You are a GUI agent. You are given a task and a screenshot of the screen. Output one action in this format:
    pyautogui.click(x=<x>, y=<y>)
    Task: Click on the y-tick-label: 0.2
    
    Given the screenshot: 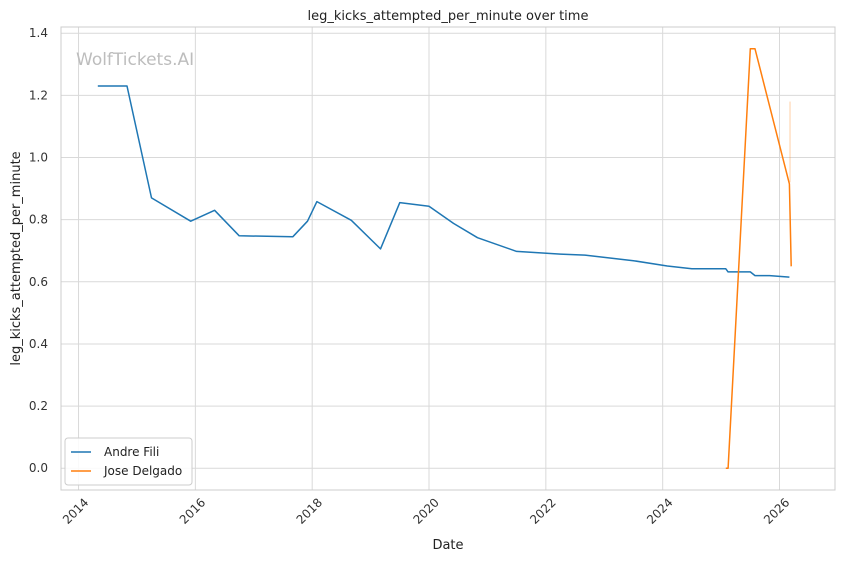 What is the action you would take?
    pyautogui.click(x=38, y=406)
    